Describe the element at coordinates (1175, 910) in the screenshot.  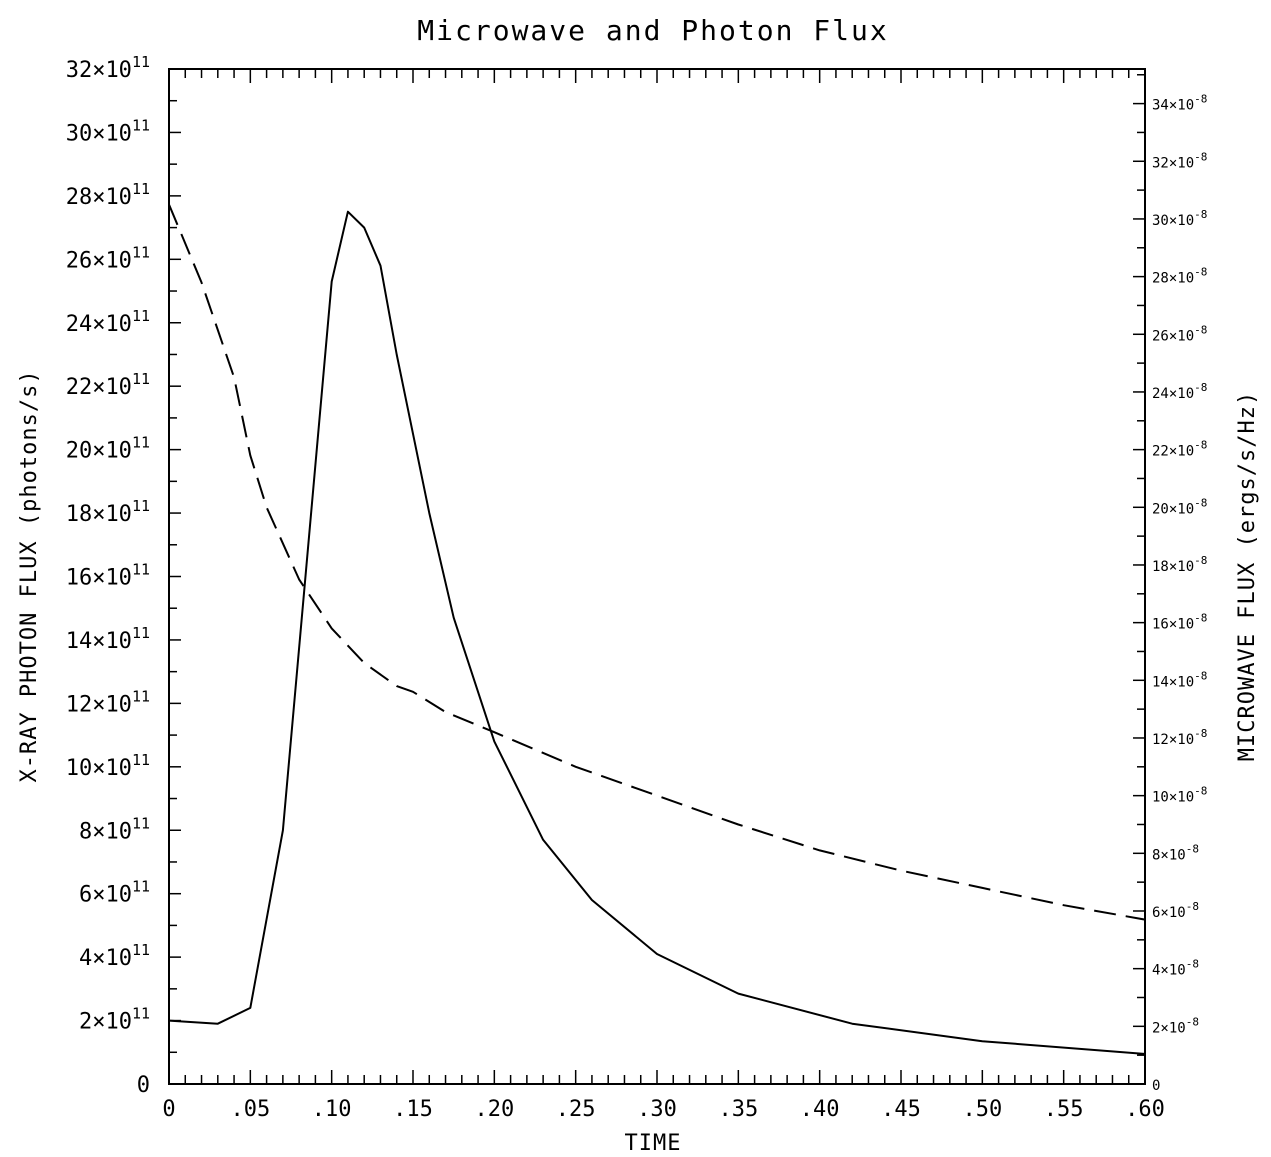
I see `right-tick-label: 6×10⁻⁸` at that location.